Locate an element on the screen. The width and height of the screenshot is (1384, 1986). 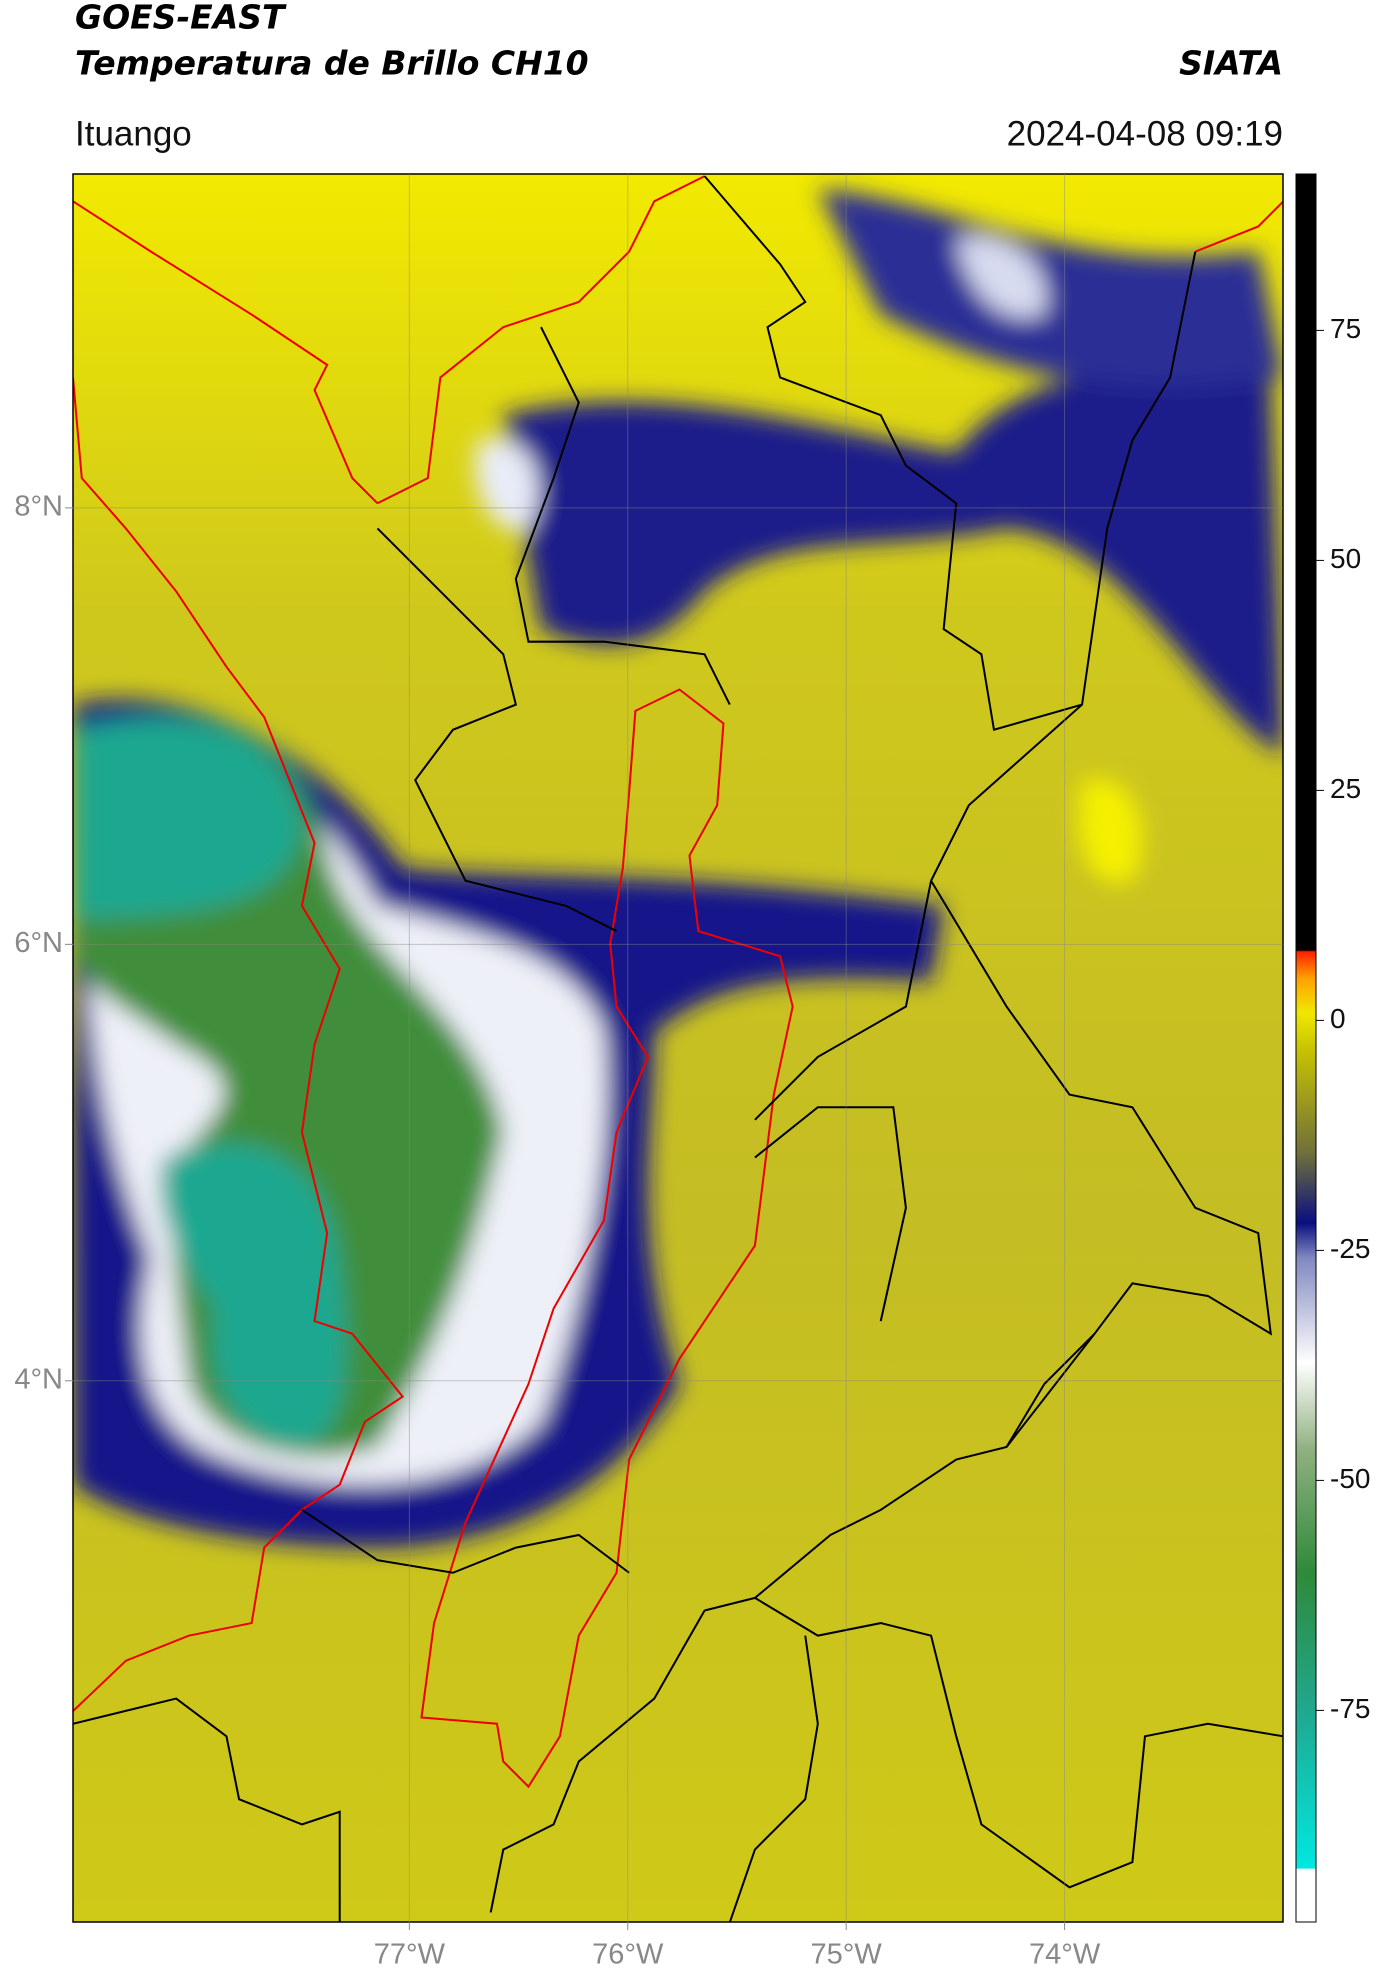
x-tick-label: 76°W is located at coordinates (628, 1955).